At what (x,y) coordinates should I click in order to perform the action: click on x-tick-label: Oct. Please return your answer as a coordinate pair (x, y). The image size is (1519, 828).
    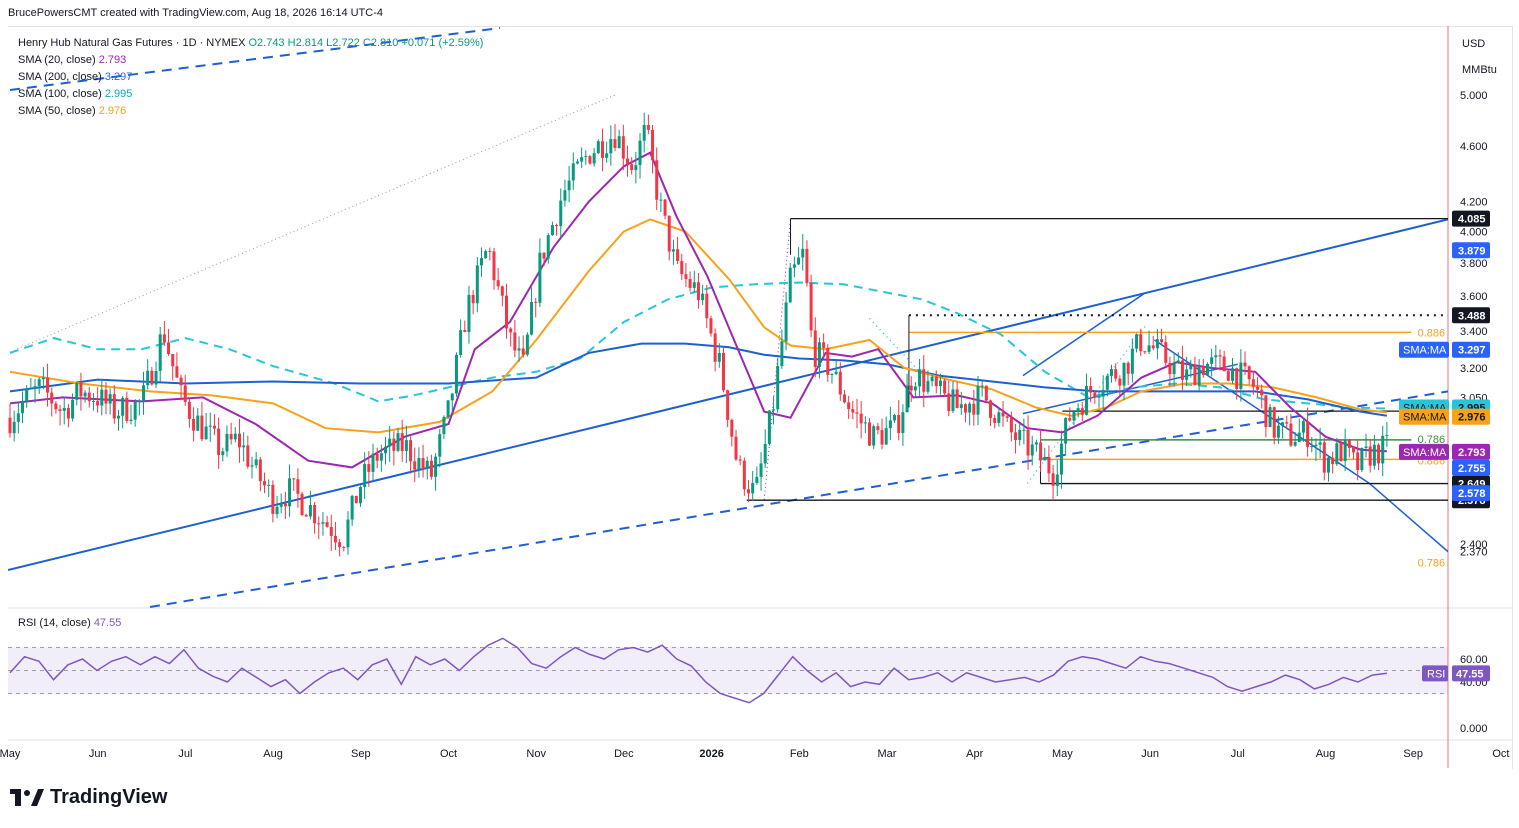
    Looking at the image, I should click on (1500, 754).